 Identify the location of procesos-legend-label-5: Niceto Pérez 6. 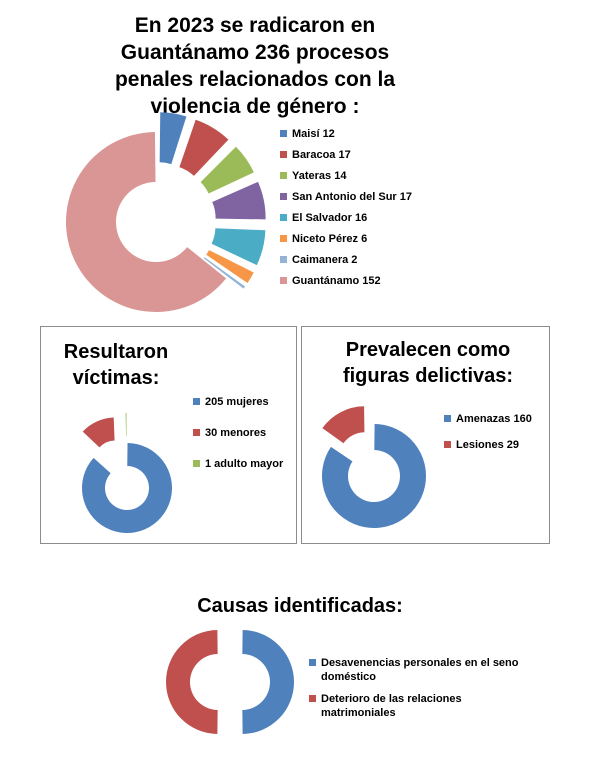
(330, 239).